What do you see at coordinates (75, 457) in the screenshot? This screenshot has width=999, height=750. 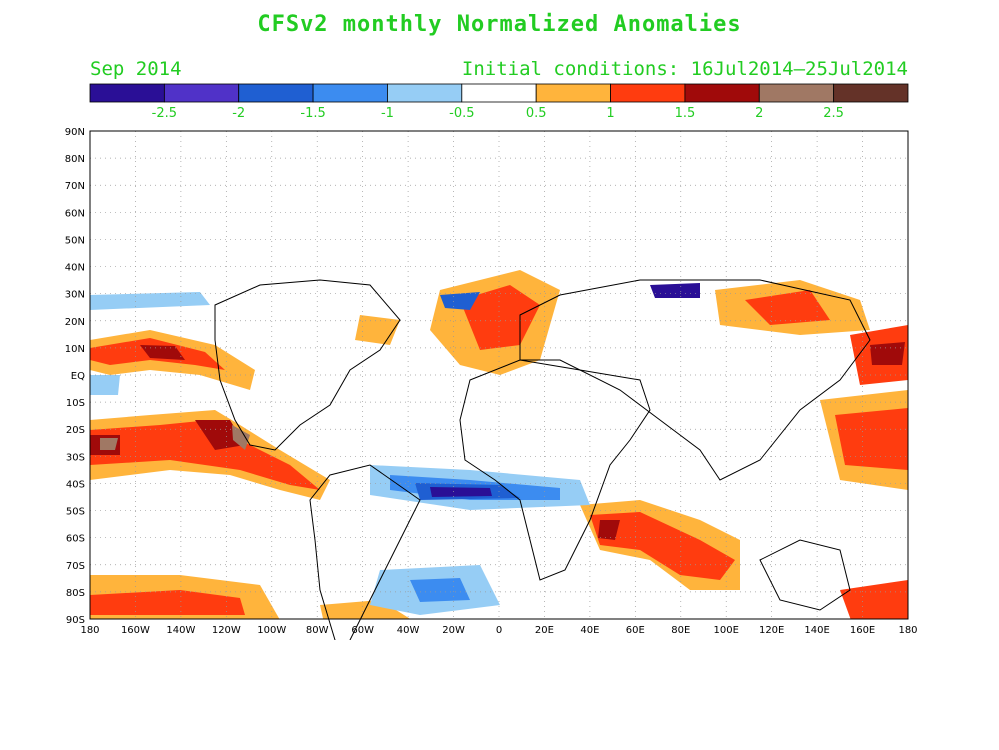 I see `lat-tick-label: 30S` at bounding box center [75, 457].